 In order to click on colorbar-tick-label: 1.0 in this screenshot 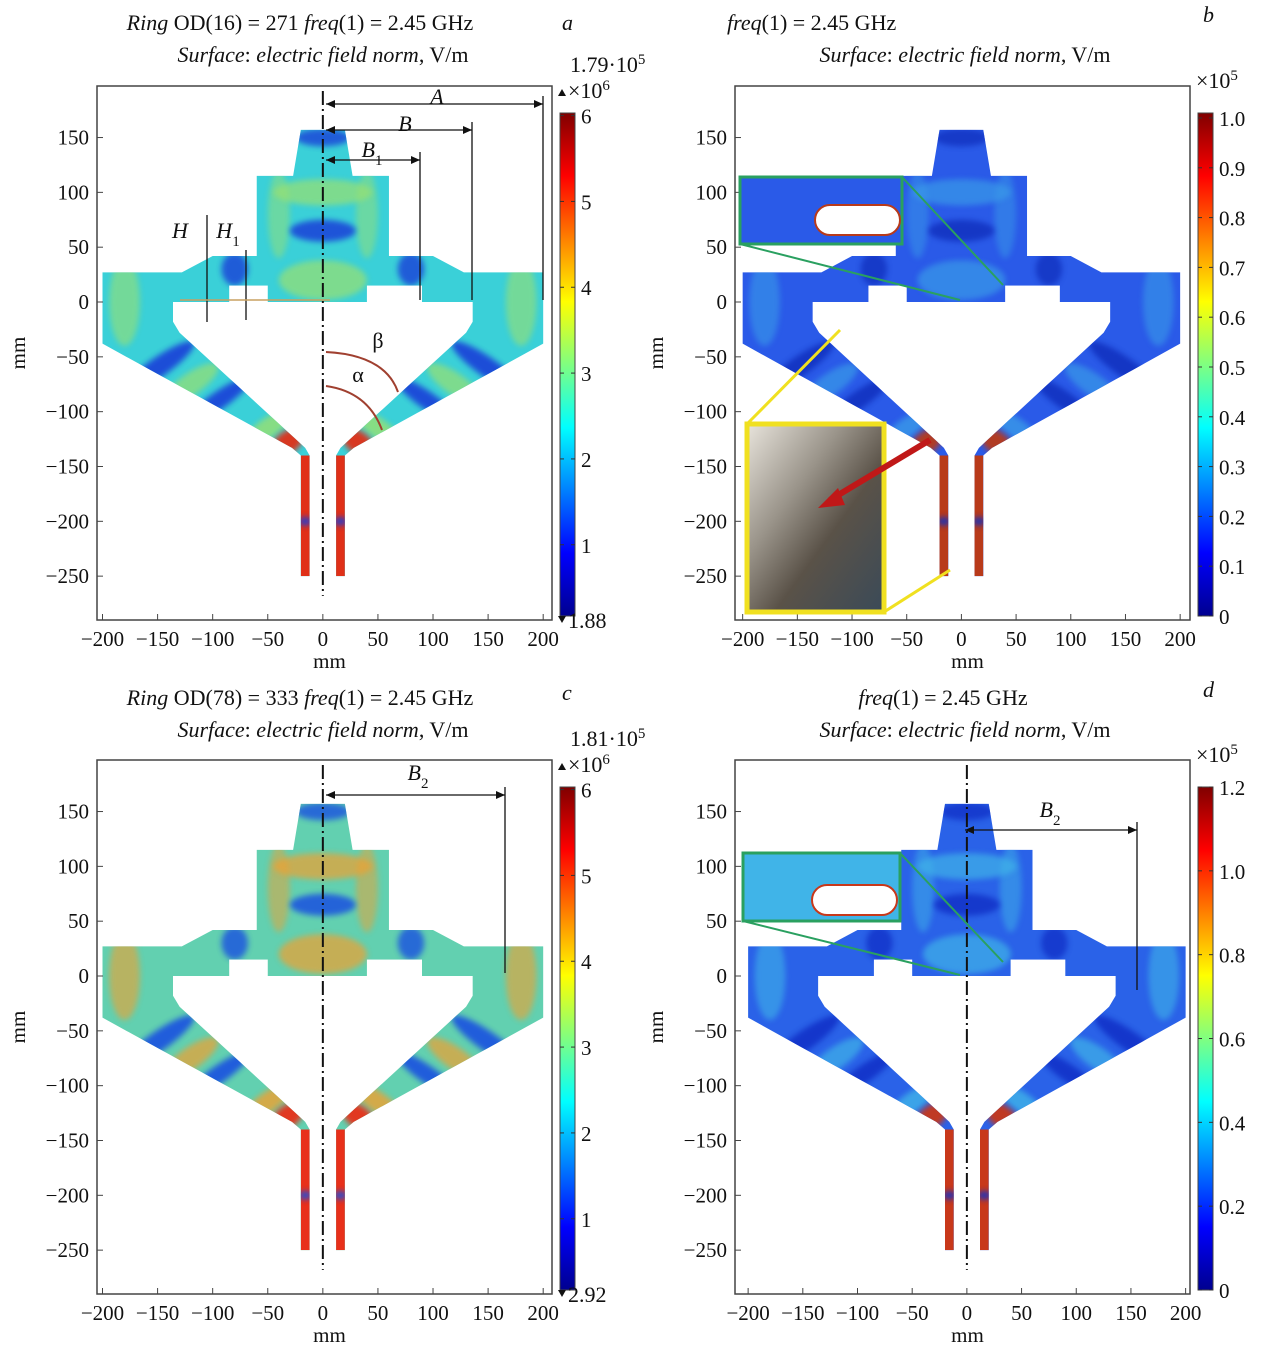, I will do `click(1232, 872)`.